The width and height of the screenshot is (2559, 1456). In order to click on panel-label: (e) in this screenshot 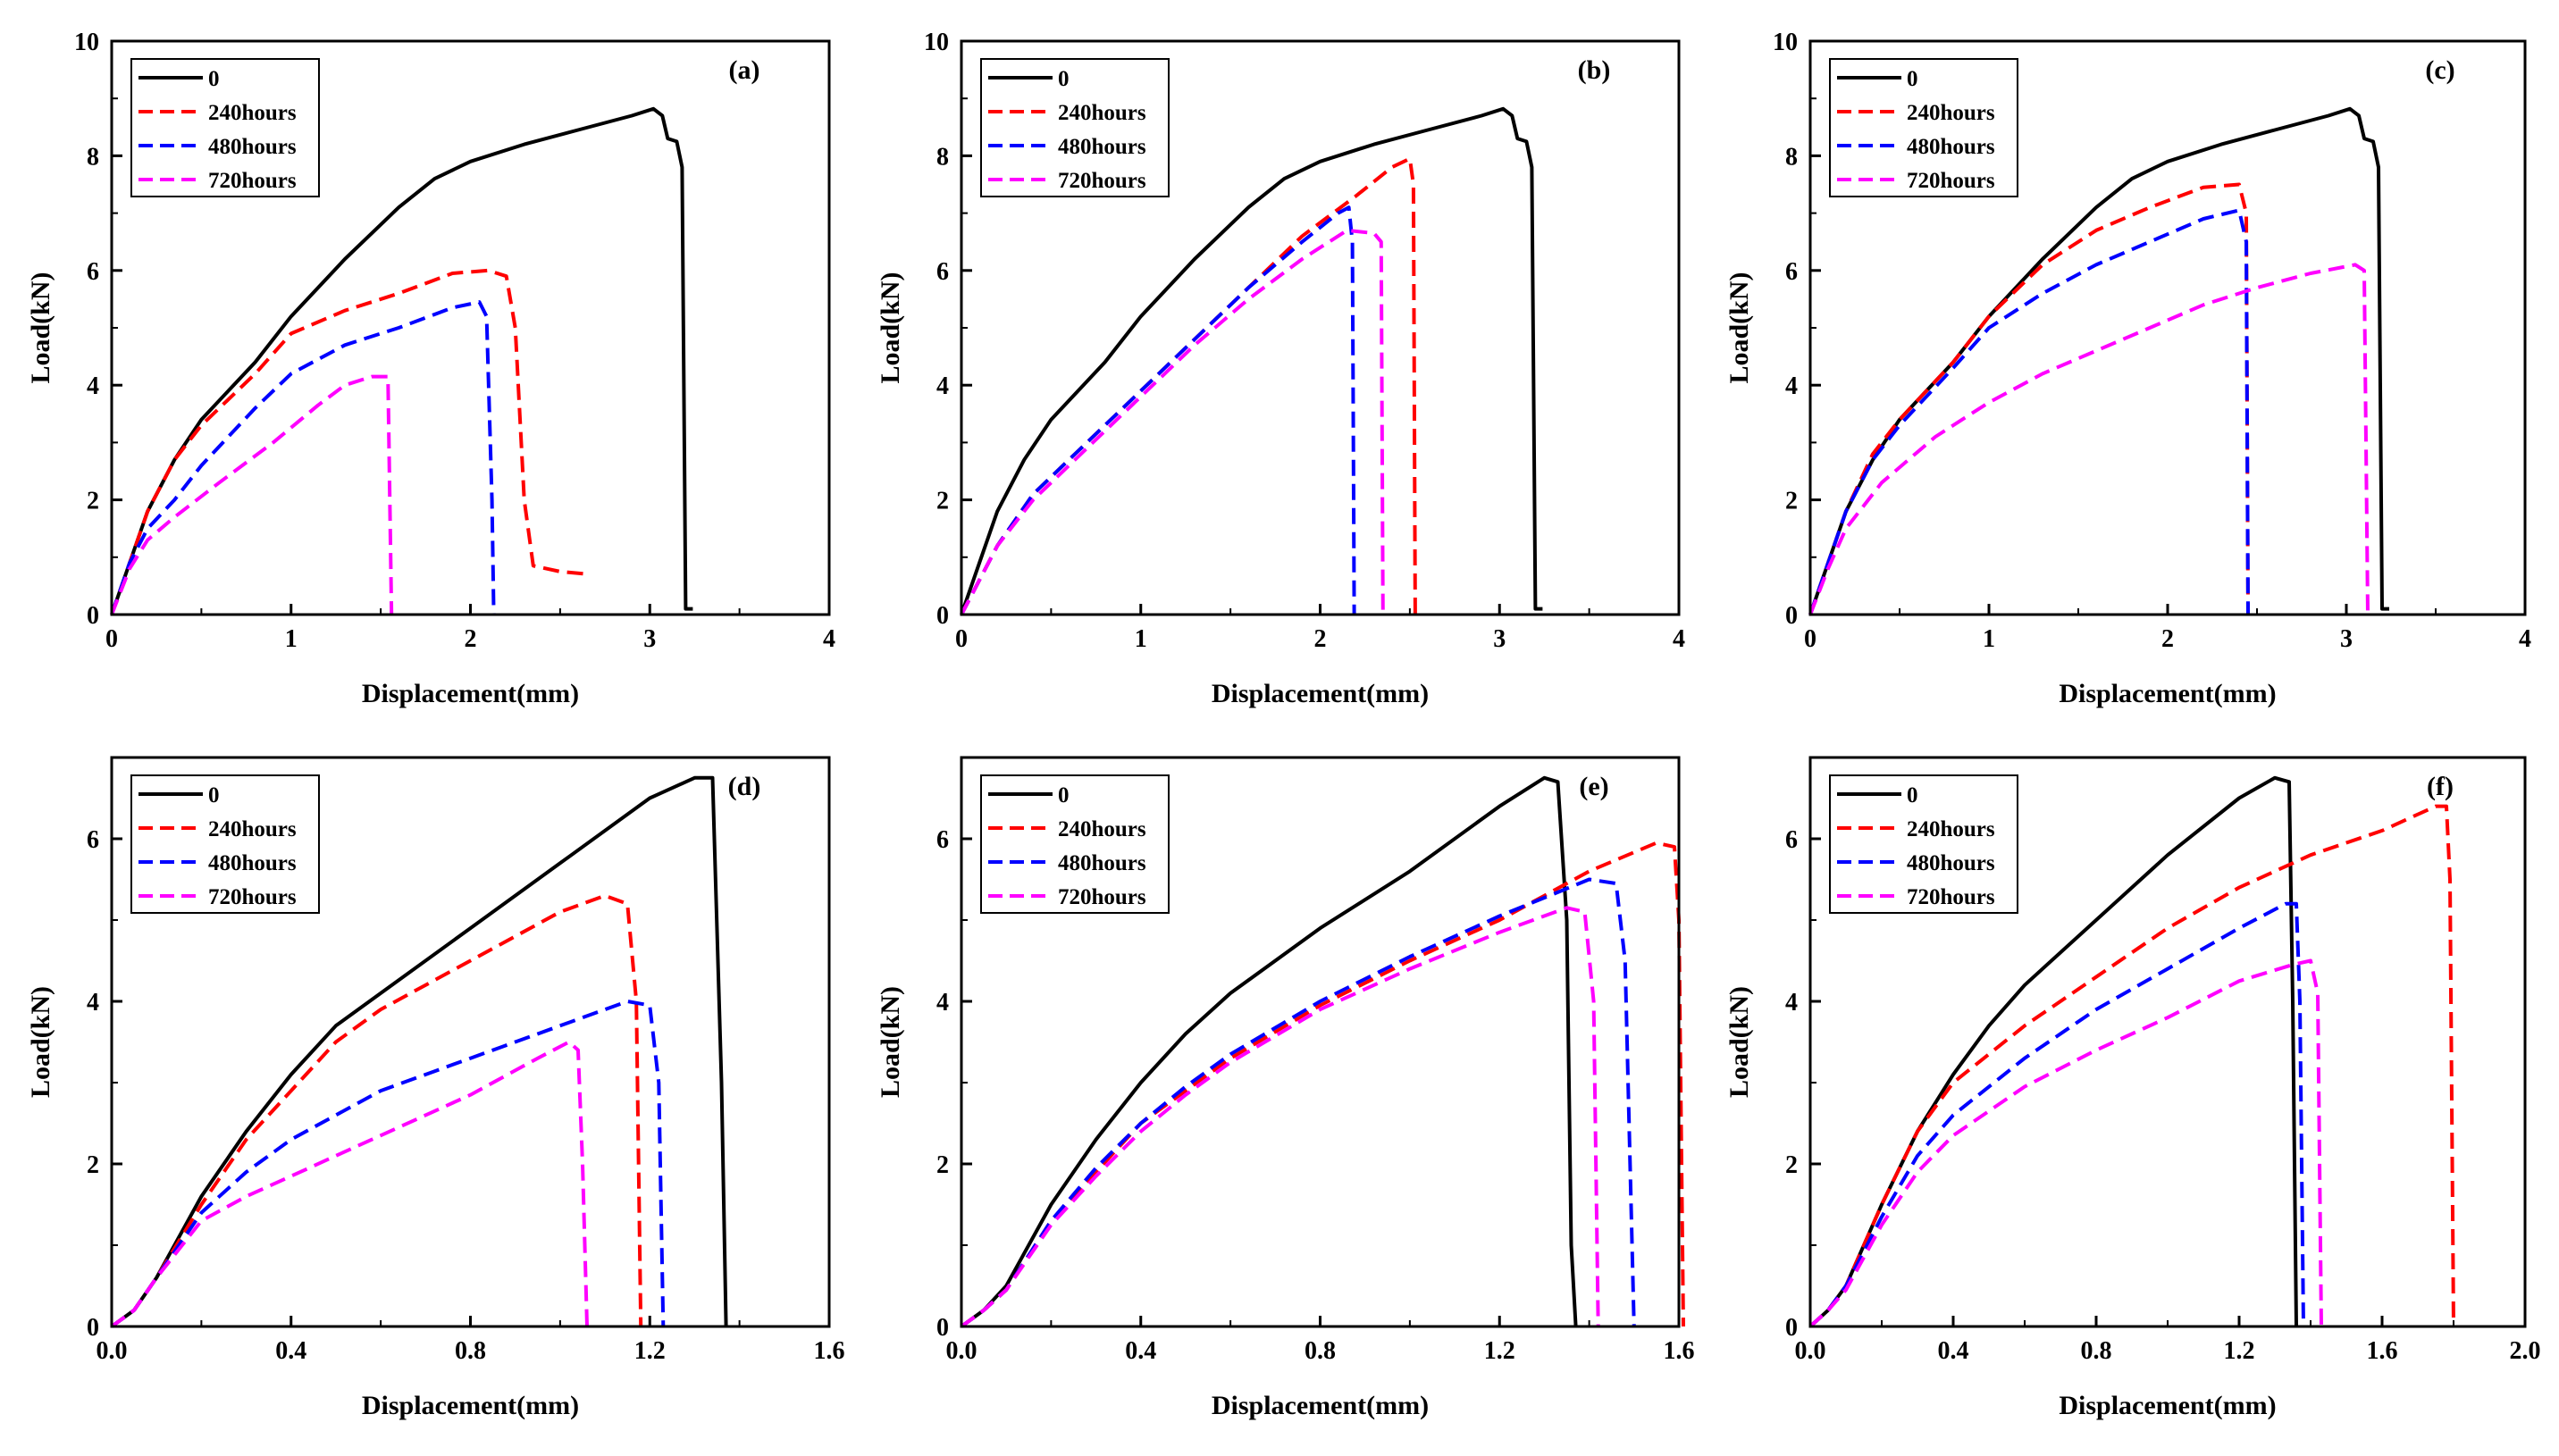, I will do `click(1593, 786)`.